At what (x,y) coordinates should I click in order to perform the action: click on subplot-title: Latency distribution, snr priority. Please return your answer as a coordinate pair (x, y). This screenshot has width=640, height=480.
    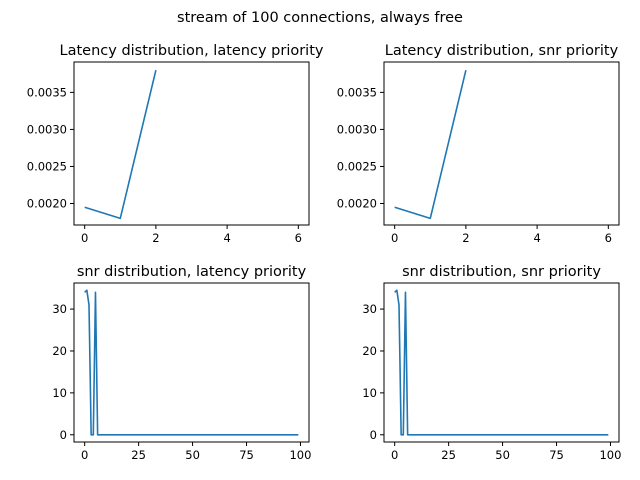
    Looking at the image, I should click on (502, 51).